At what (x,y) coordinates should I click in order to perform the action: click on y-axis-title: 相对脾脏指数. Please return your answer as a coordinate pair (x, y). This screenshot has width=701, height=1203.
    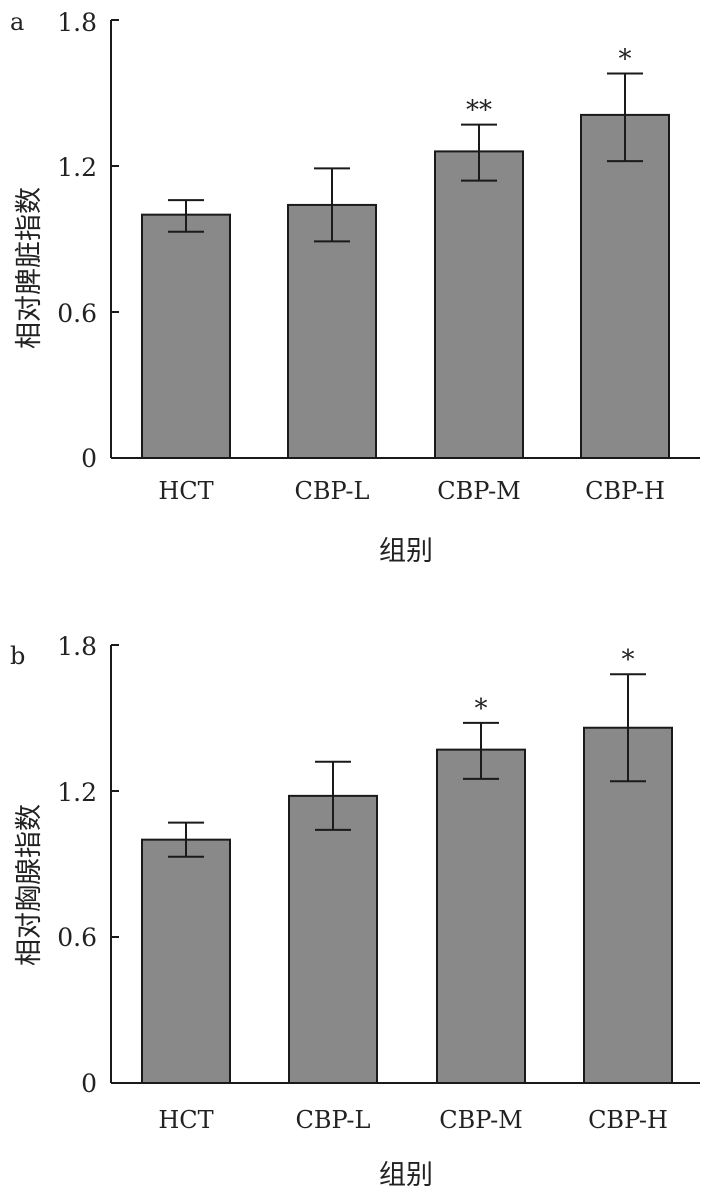
    Looking at the image, I should click on (29, 268).